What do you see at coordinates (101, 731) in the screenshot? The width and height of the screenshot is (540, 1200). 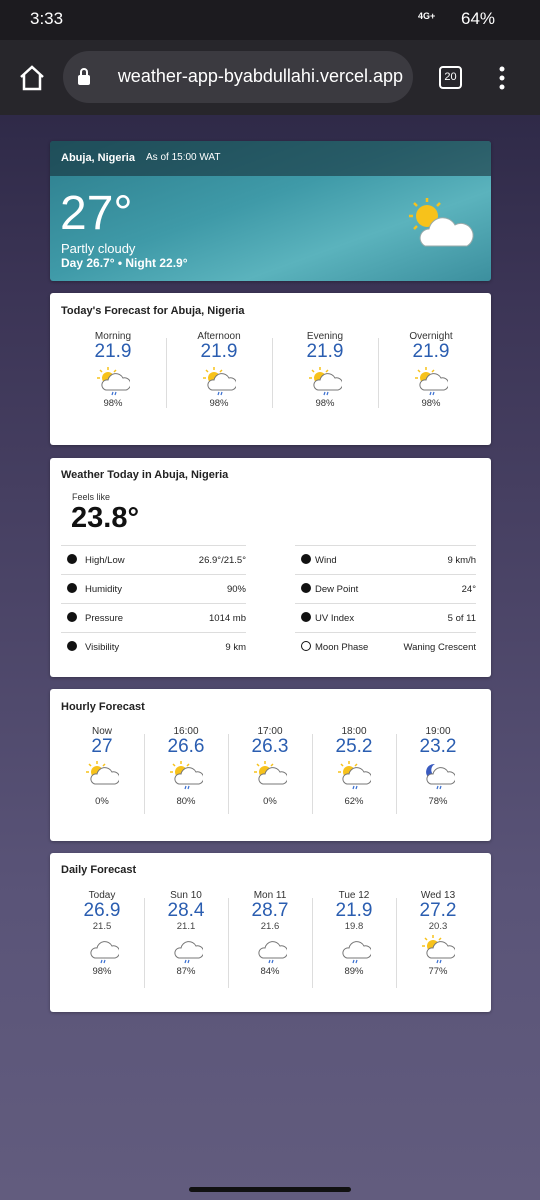 I see `hour-time: Now` at bounding box center [101, 731].